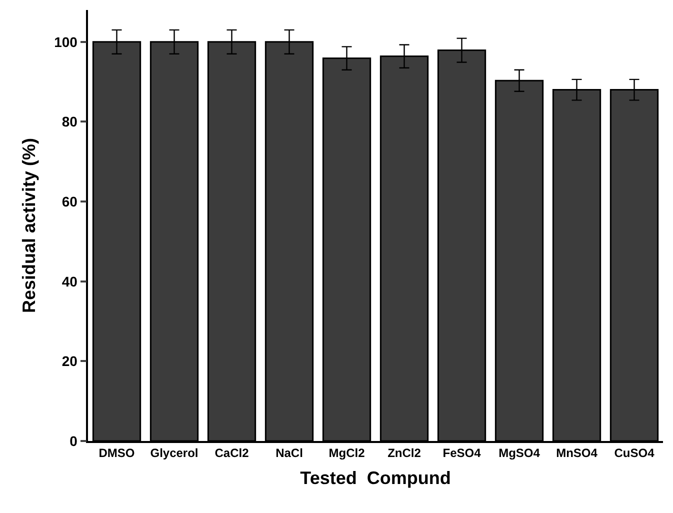 The height and width of the screenshot is (513, 673). What do you see at coordinates (519, 453) in the screenshot?
I see `x-tick-label: MgSO4` at bounding box center [519, 453].